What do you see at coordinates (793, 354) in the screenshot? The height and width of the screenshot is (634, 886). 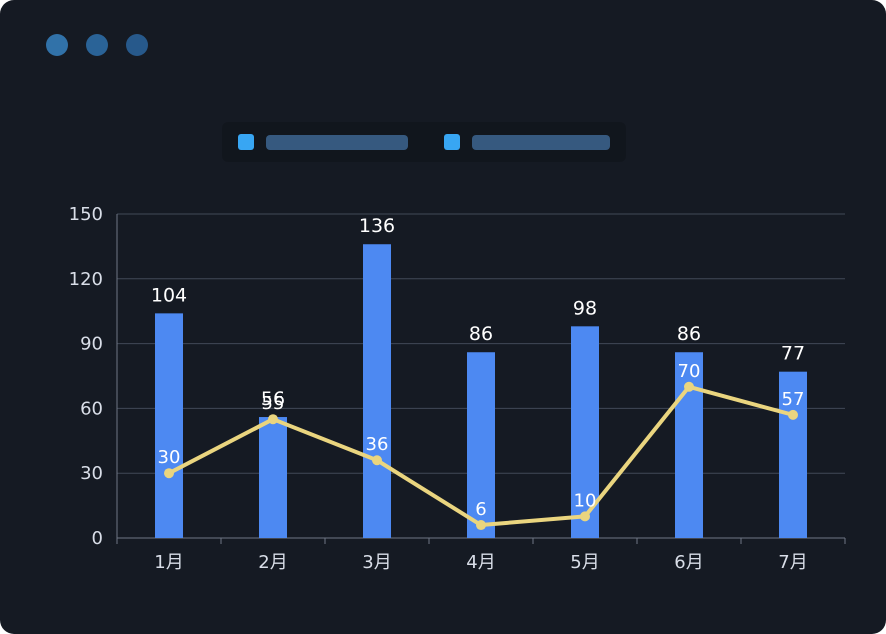 I see `bar-value-label: 77` at bounding box center [793, 354].